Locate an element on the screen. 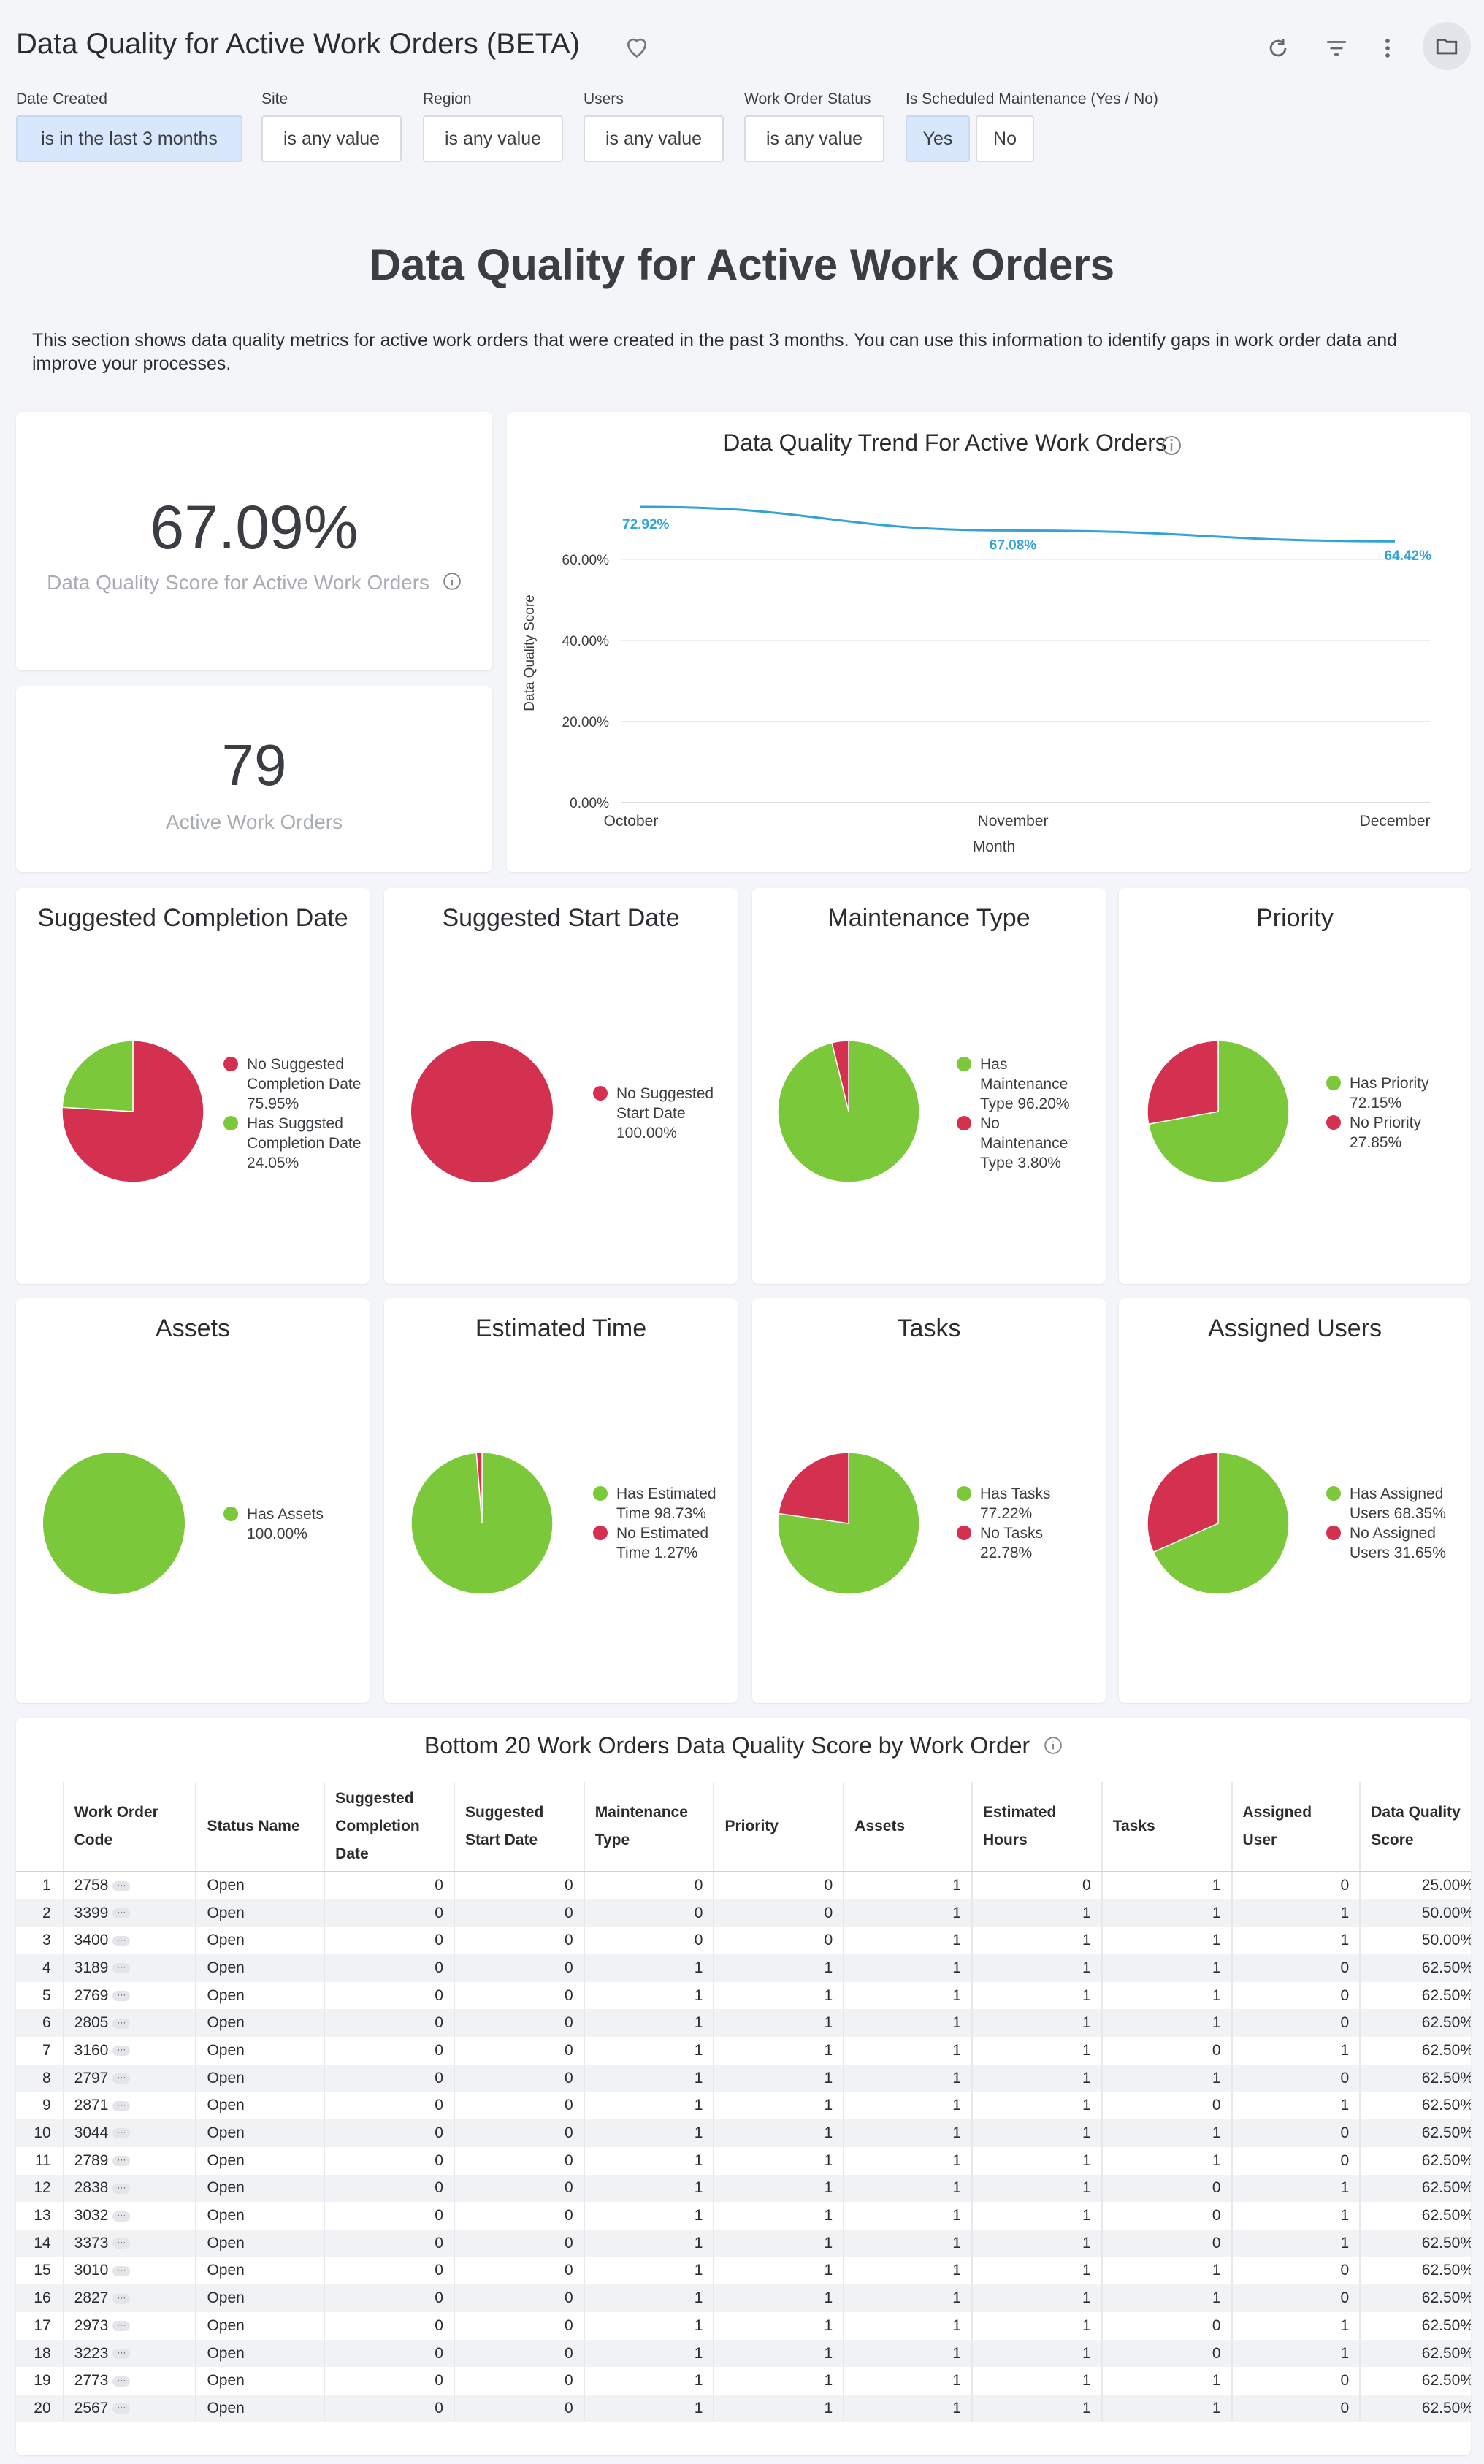 This screenshot has height=2464, width=1484. work-order-code-cell: 3032 ··· is located at coordinates (129, 2216).